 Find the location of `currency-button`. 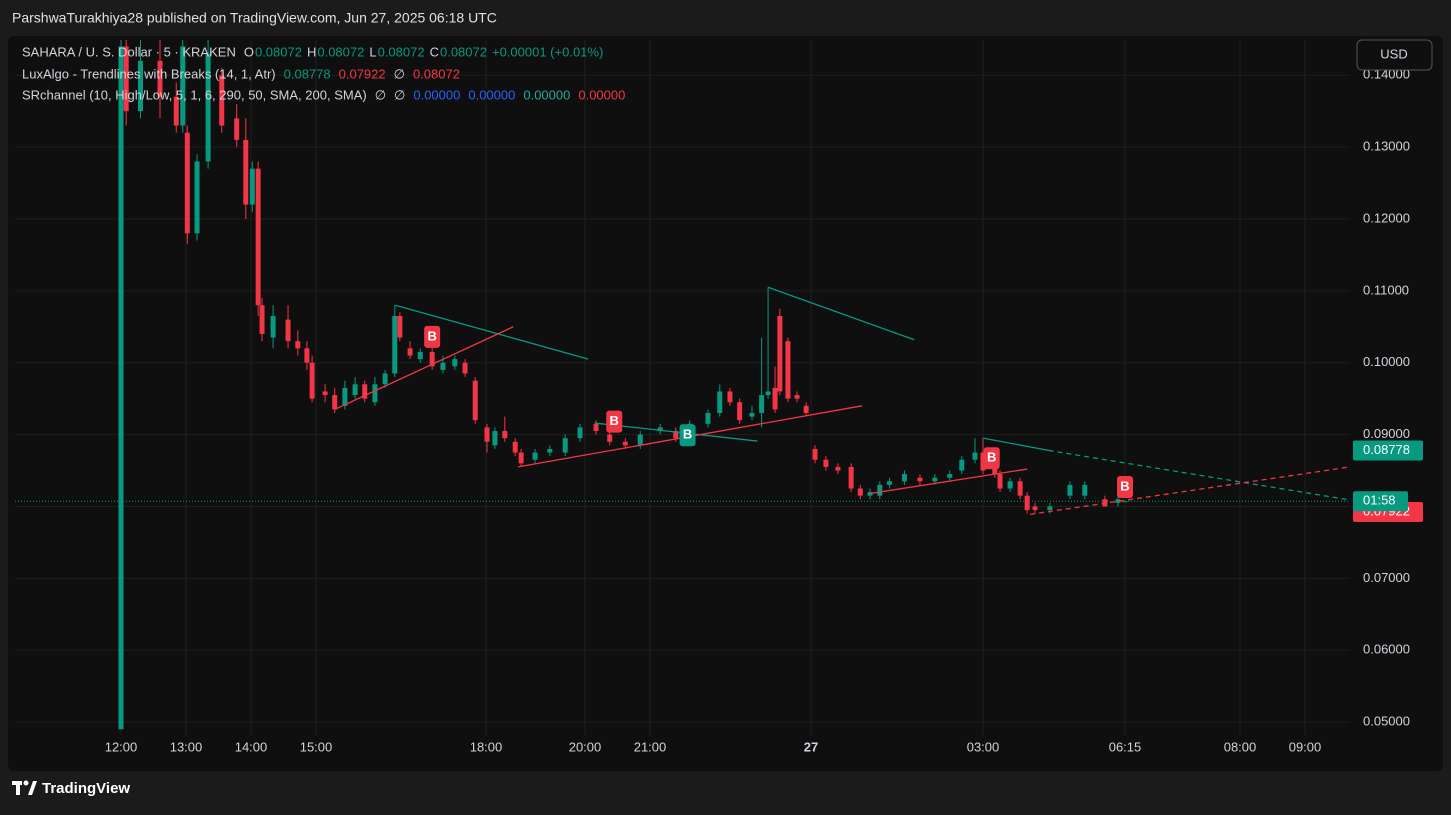

currency-button is located at coordinates (1394, 55).